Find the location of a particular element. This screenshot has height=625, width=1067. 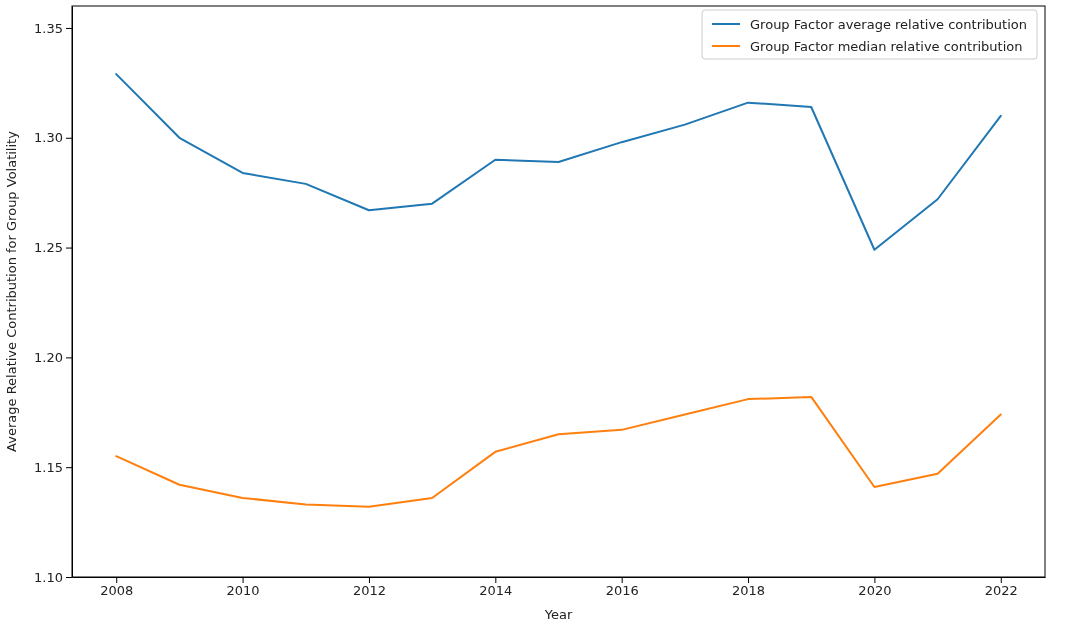

legend-label: Group Factor median relative contribution is located at coordinates (886, 46).